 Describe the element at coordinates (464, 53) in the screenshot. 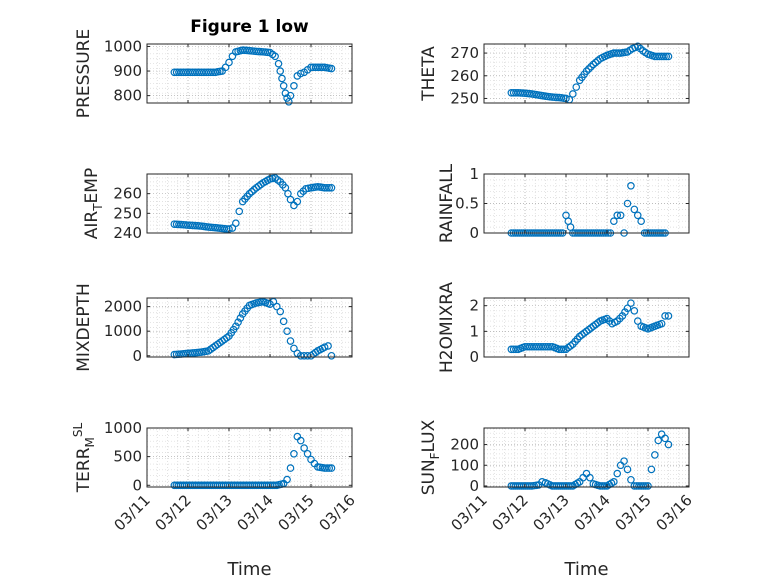

I see `y-tick-label: 270` at that location.